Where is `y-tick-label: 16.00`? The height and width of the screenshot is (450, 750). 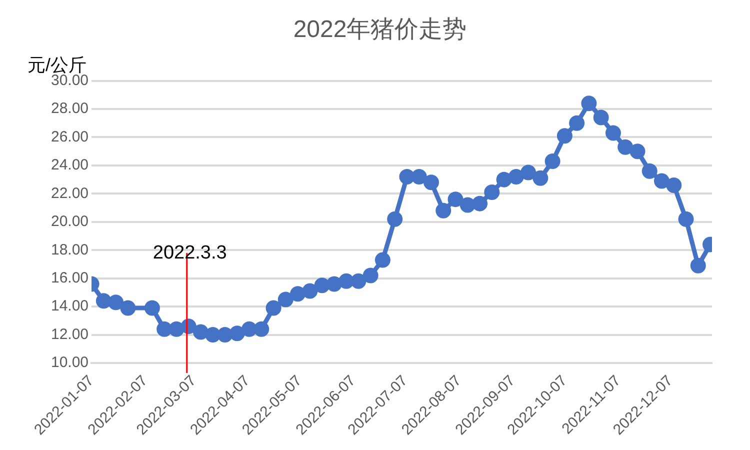
y-tick-label: 16.00 is located at coordinates (69, 277).